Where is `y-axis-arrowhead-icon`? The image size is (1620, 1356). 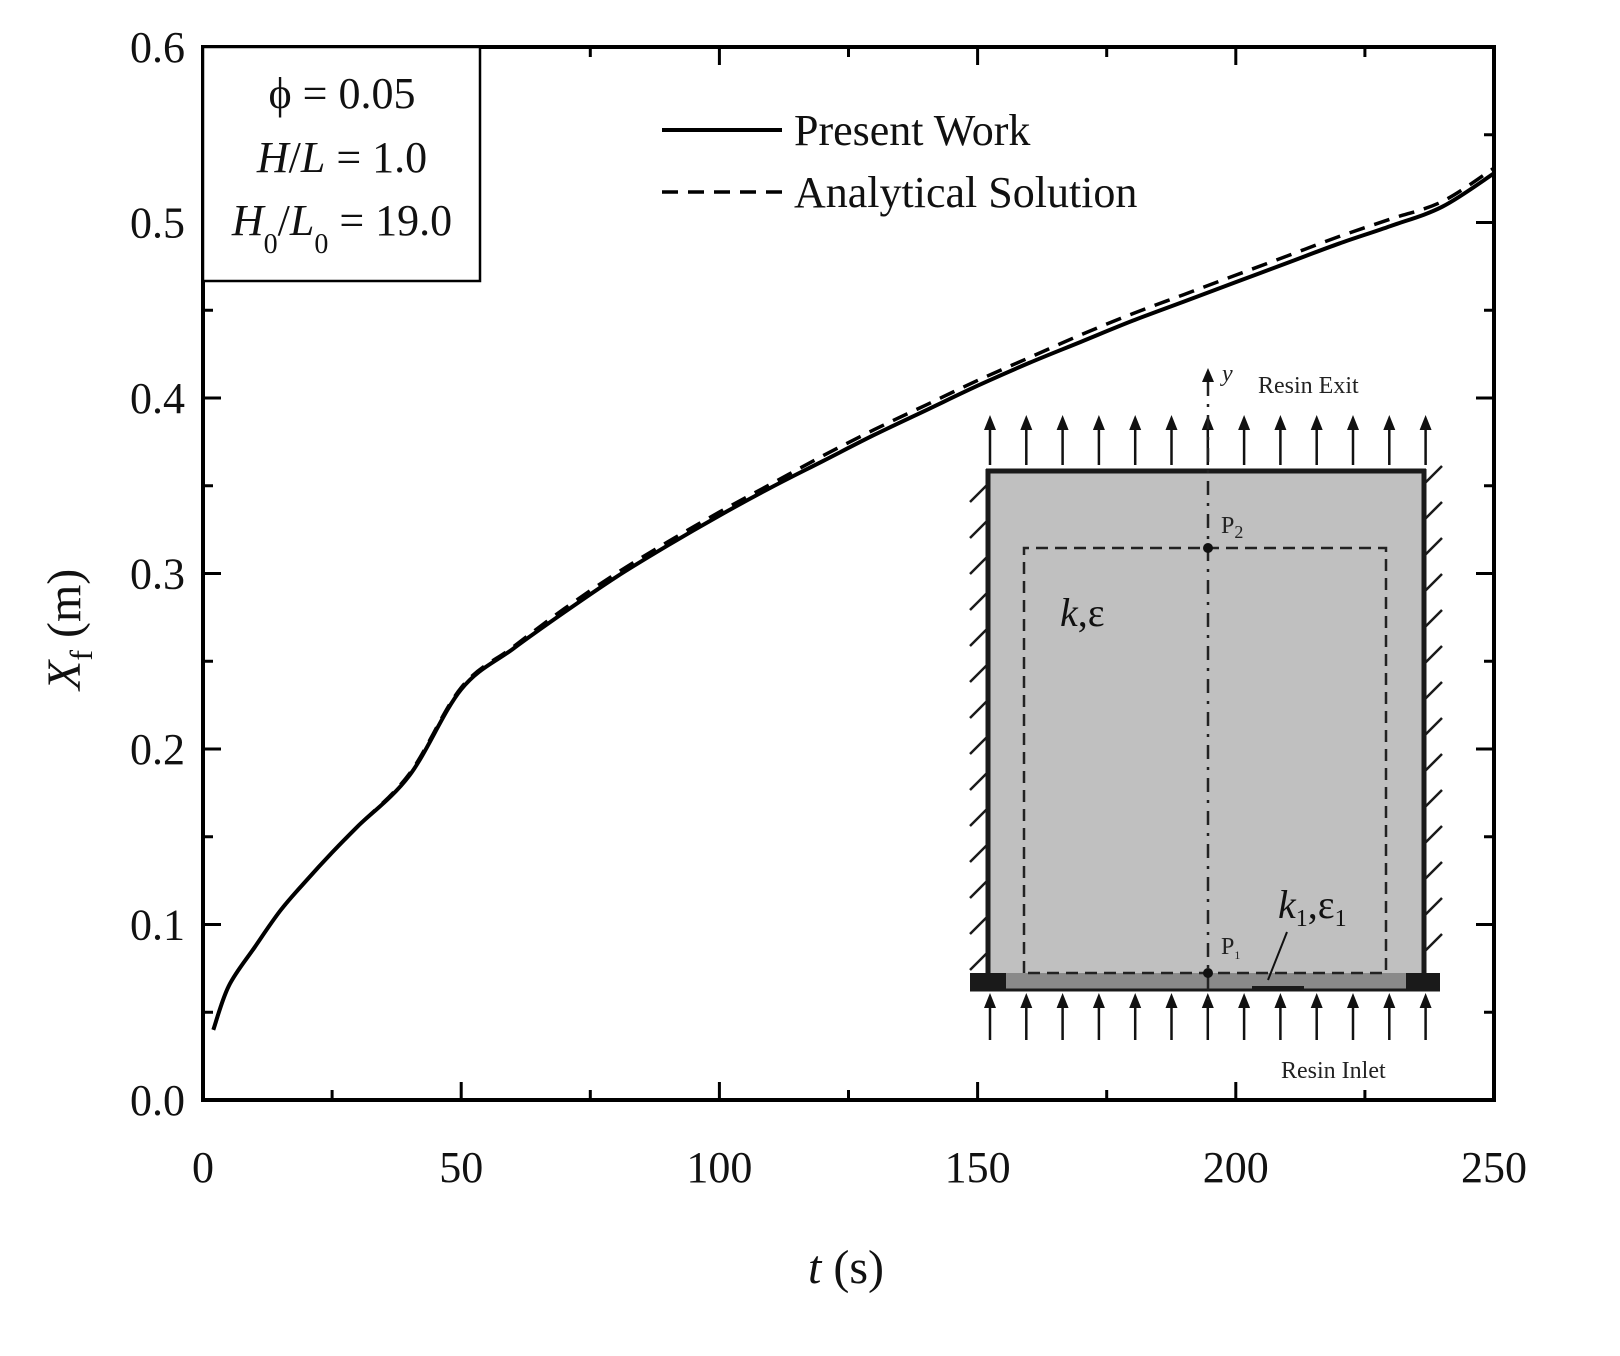
y-axis-arrowhead-icon is located at coordinates (1208, 375).